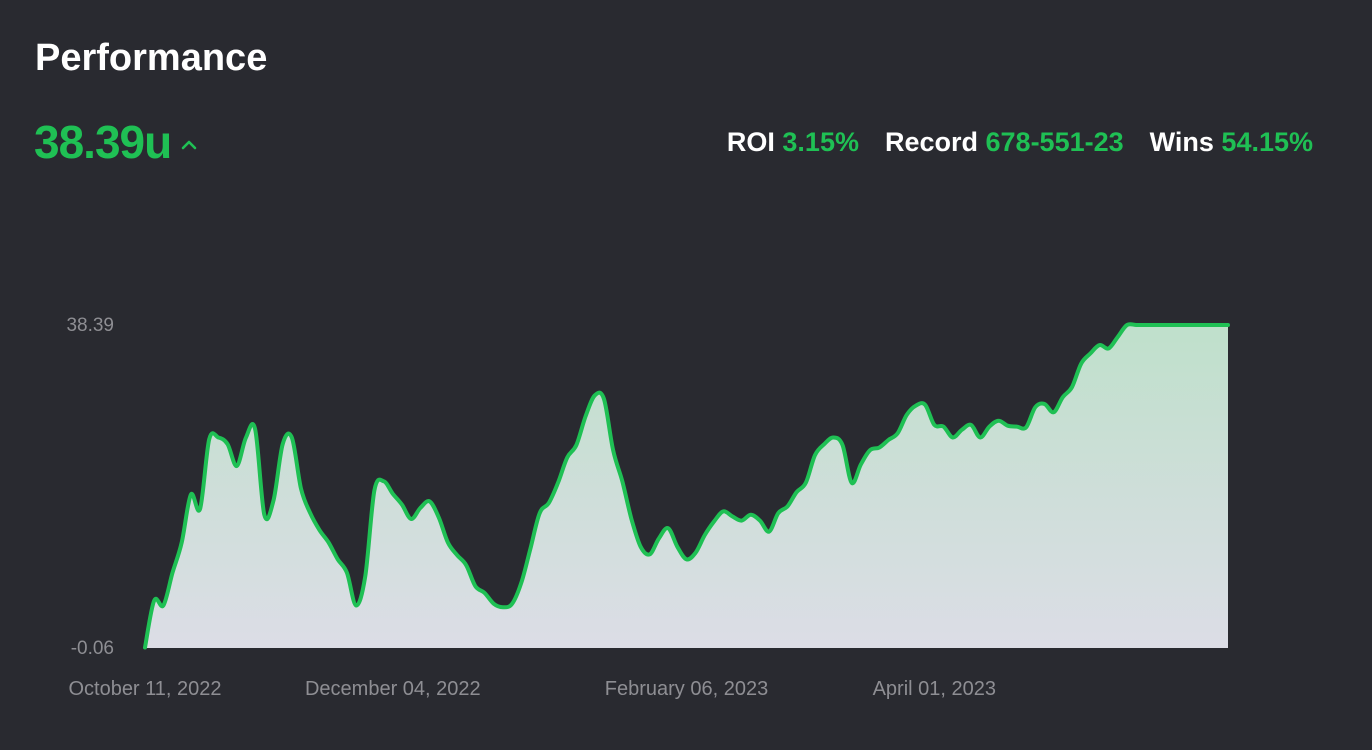  I want to click on stats-summary: ROI 3.15% Record 678-551-23 Wins 54.15%, so click(1020, 142).